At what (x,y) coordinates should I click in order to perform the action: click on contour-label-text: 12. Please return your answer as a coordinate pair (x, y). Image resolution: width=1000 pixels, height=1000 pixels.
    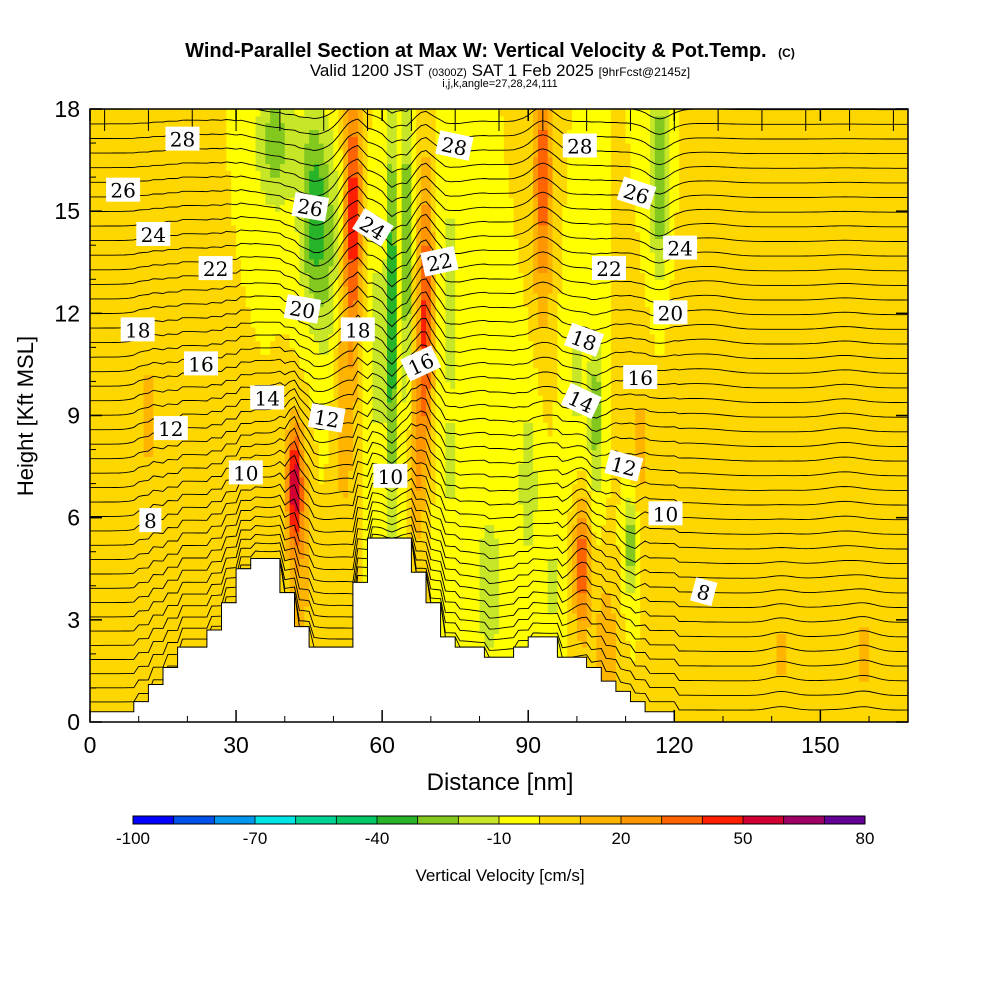
    Looking at the image, I should click on (326, 419).